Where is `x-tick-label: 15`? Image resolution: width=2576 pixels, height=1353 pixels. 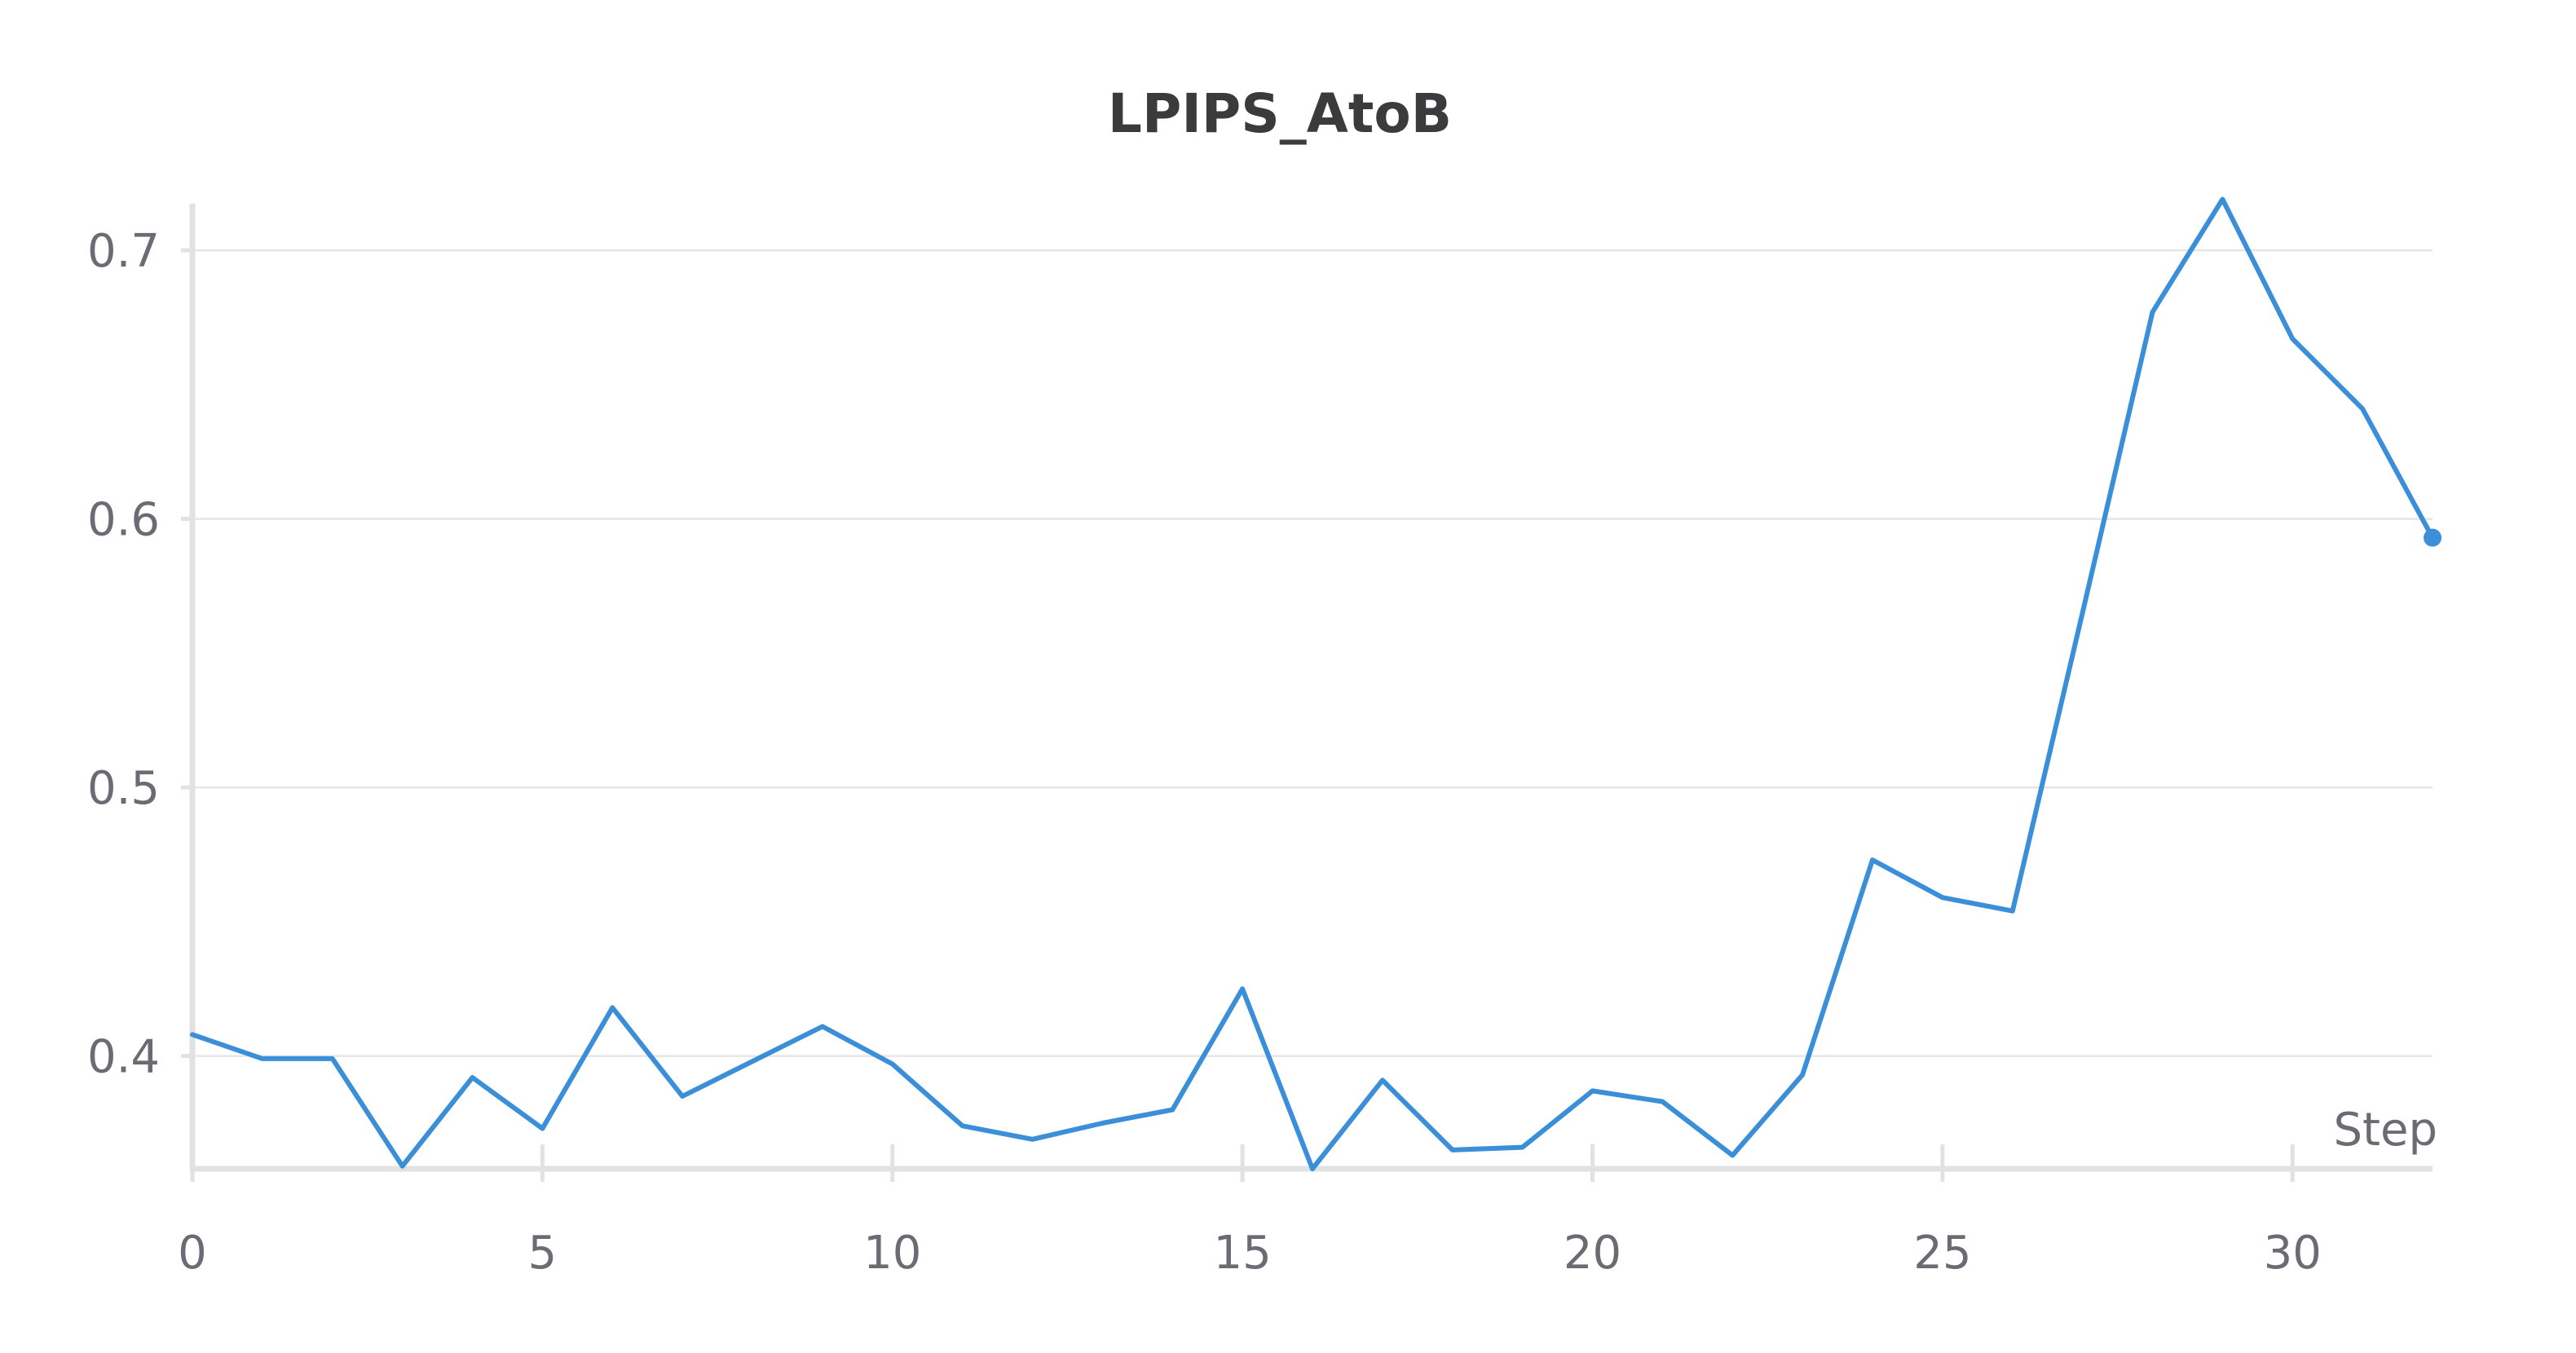
x-tick-label: 15 is located at coordinates (1242, 1253).